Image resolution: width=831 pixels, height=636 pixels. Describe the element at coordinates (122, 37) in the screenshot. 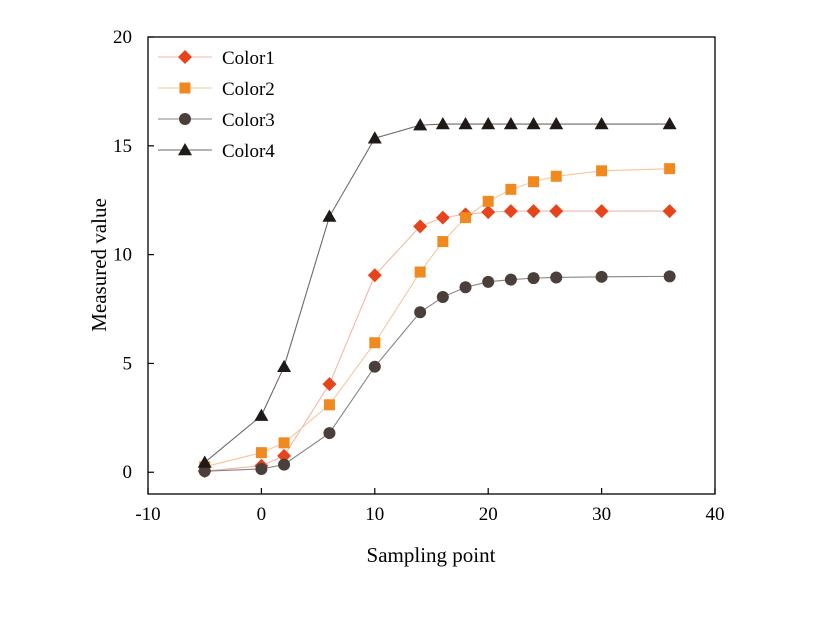

I see `y-tick-label: 20` at that location.